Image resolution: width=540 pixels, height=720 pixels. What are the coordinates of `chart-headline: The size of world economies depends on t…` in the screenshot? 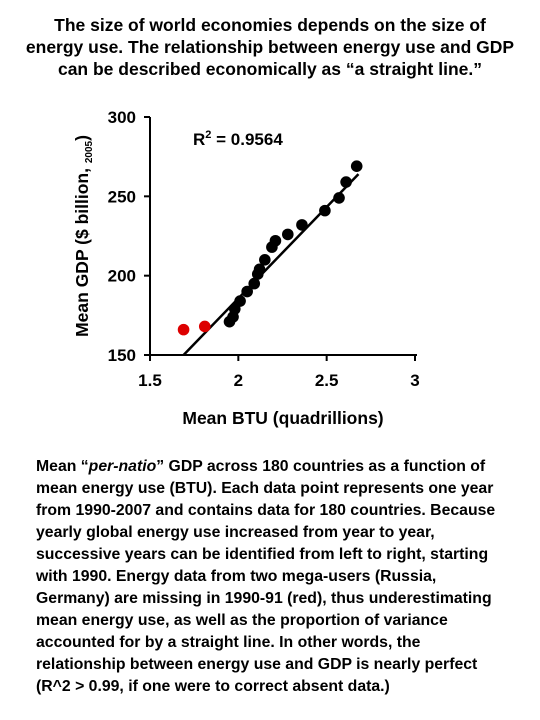 It's located at (270, 47).